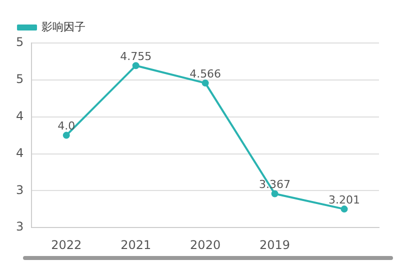  I want to click on x-tick-label: 2020, so click(205, 245).